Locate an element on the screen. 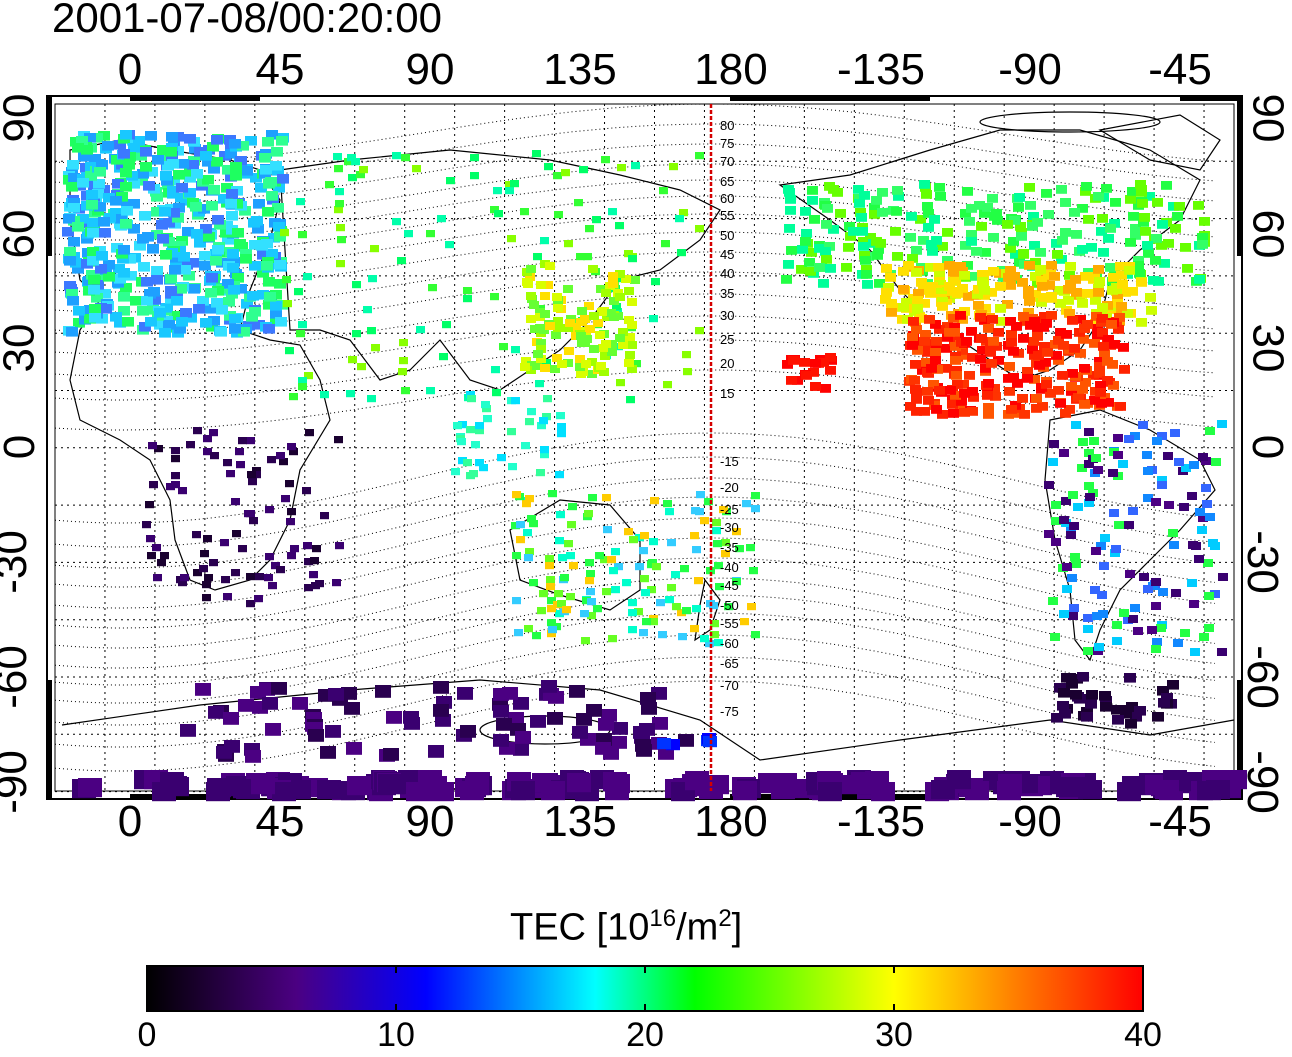 This screenshot has width=1292, height=1057. top-lon-label: -135 is located at coordinates (881, 69).